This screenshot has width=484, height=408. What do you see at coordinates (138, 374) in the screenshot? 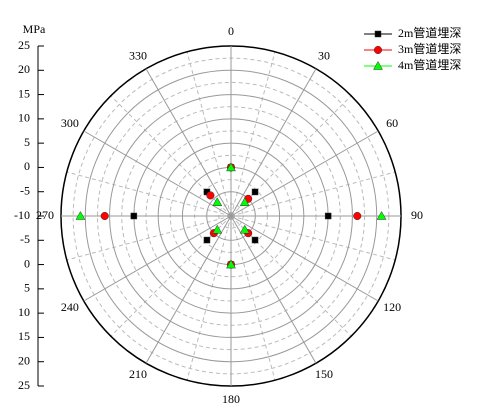
I see `theta-tick-label: 210` at bounding box center [138, 374].